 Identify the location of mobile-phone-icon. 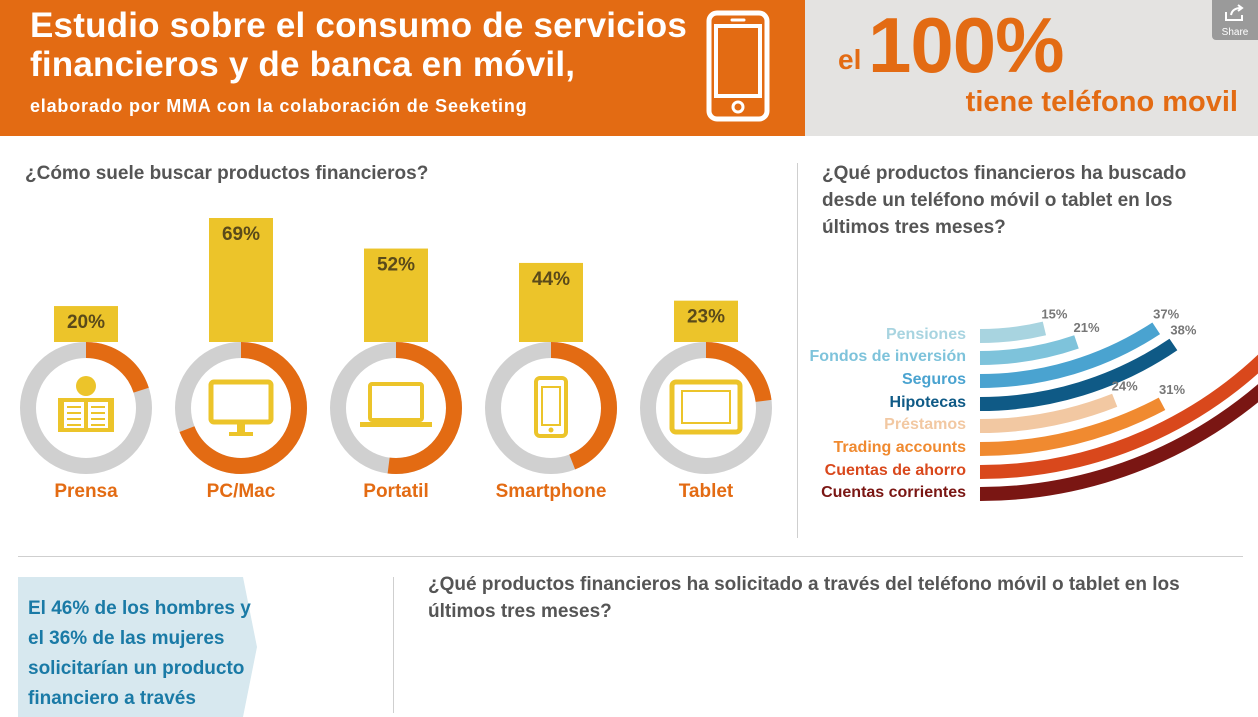
(738, 66).